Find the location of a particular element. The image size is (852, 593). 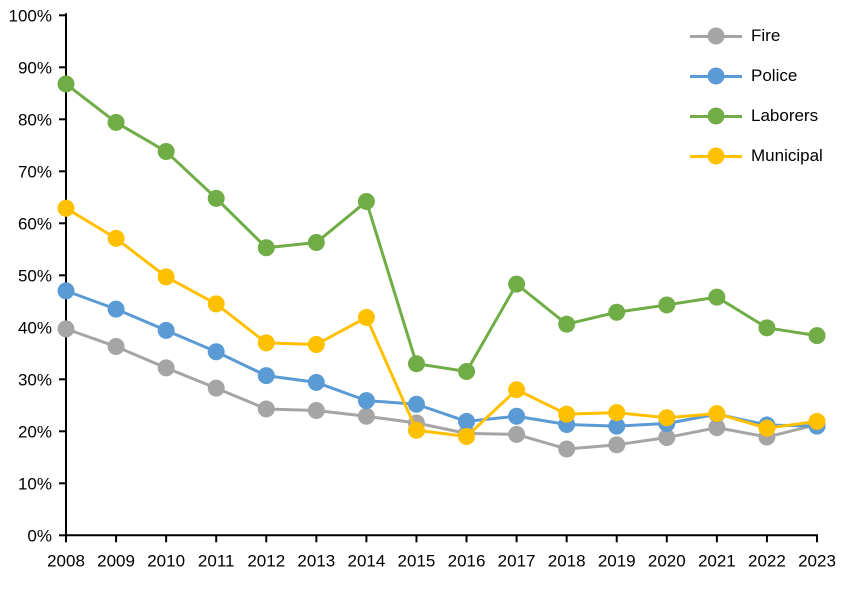

data-point-municipal-2010 is located at coordinates (166, 277).